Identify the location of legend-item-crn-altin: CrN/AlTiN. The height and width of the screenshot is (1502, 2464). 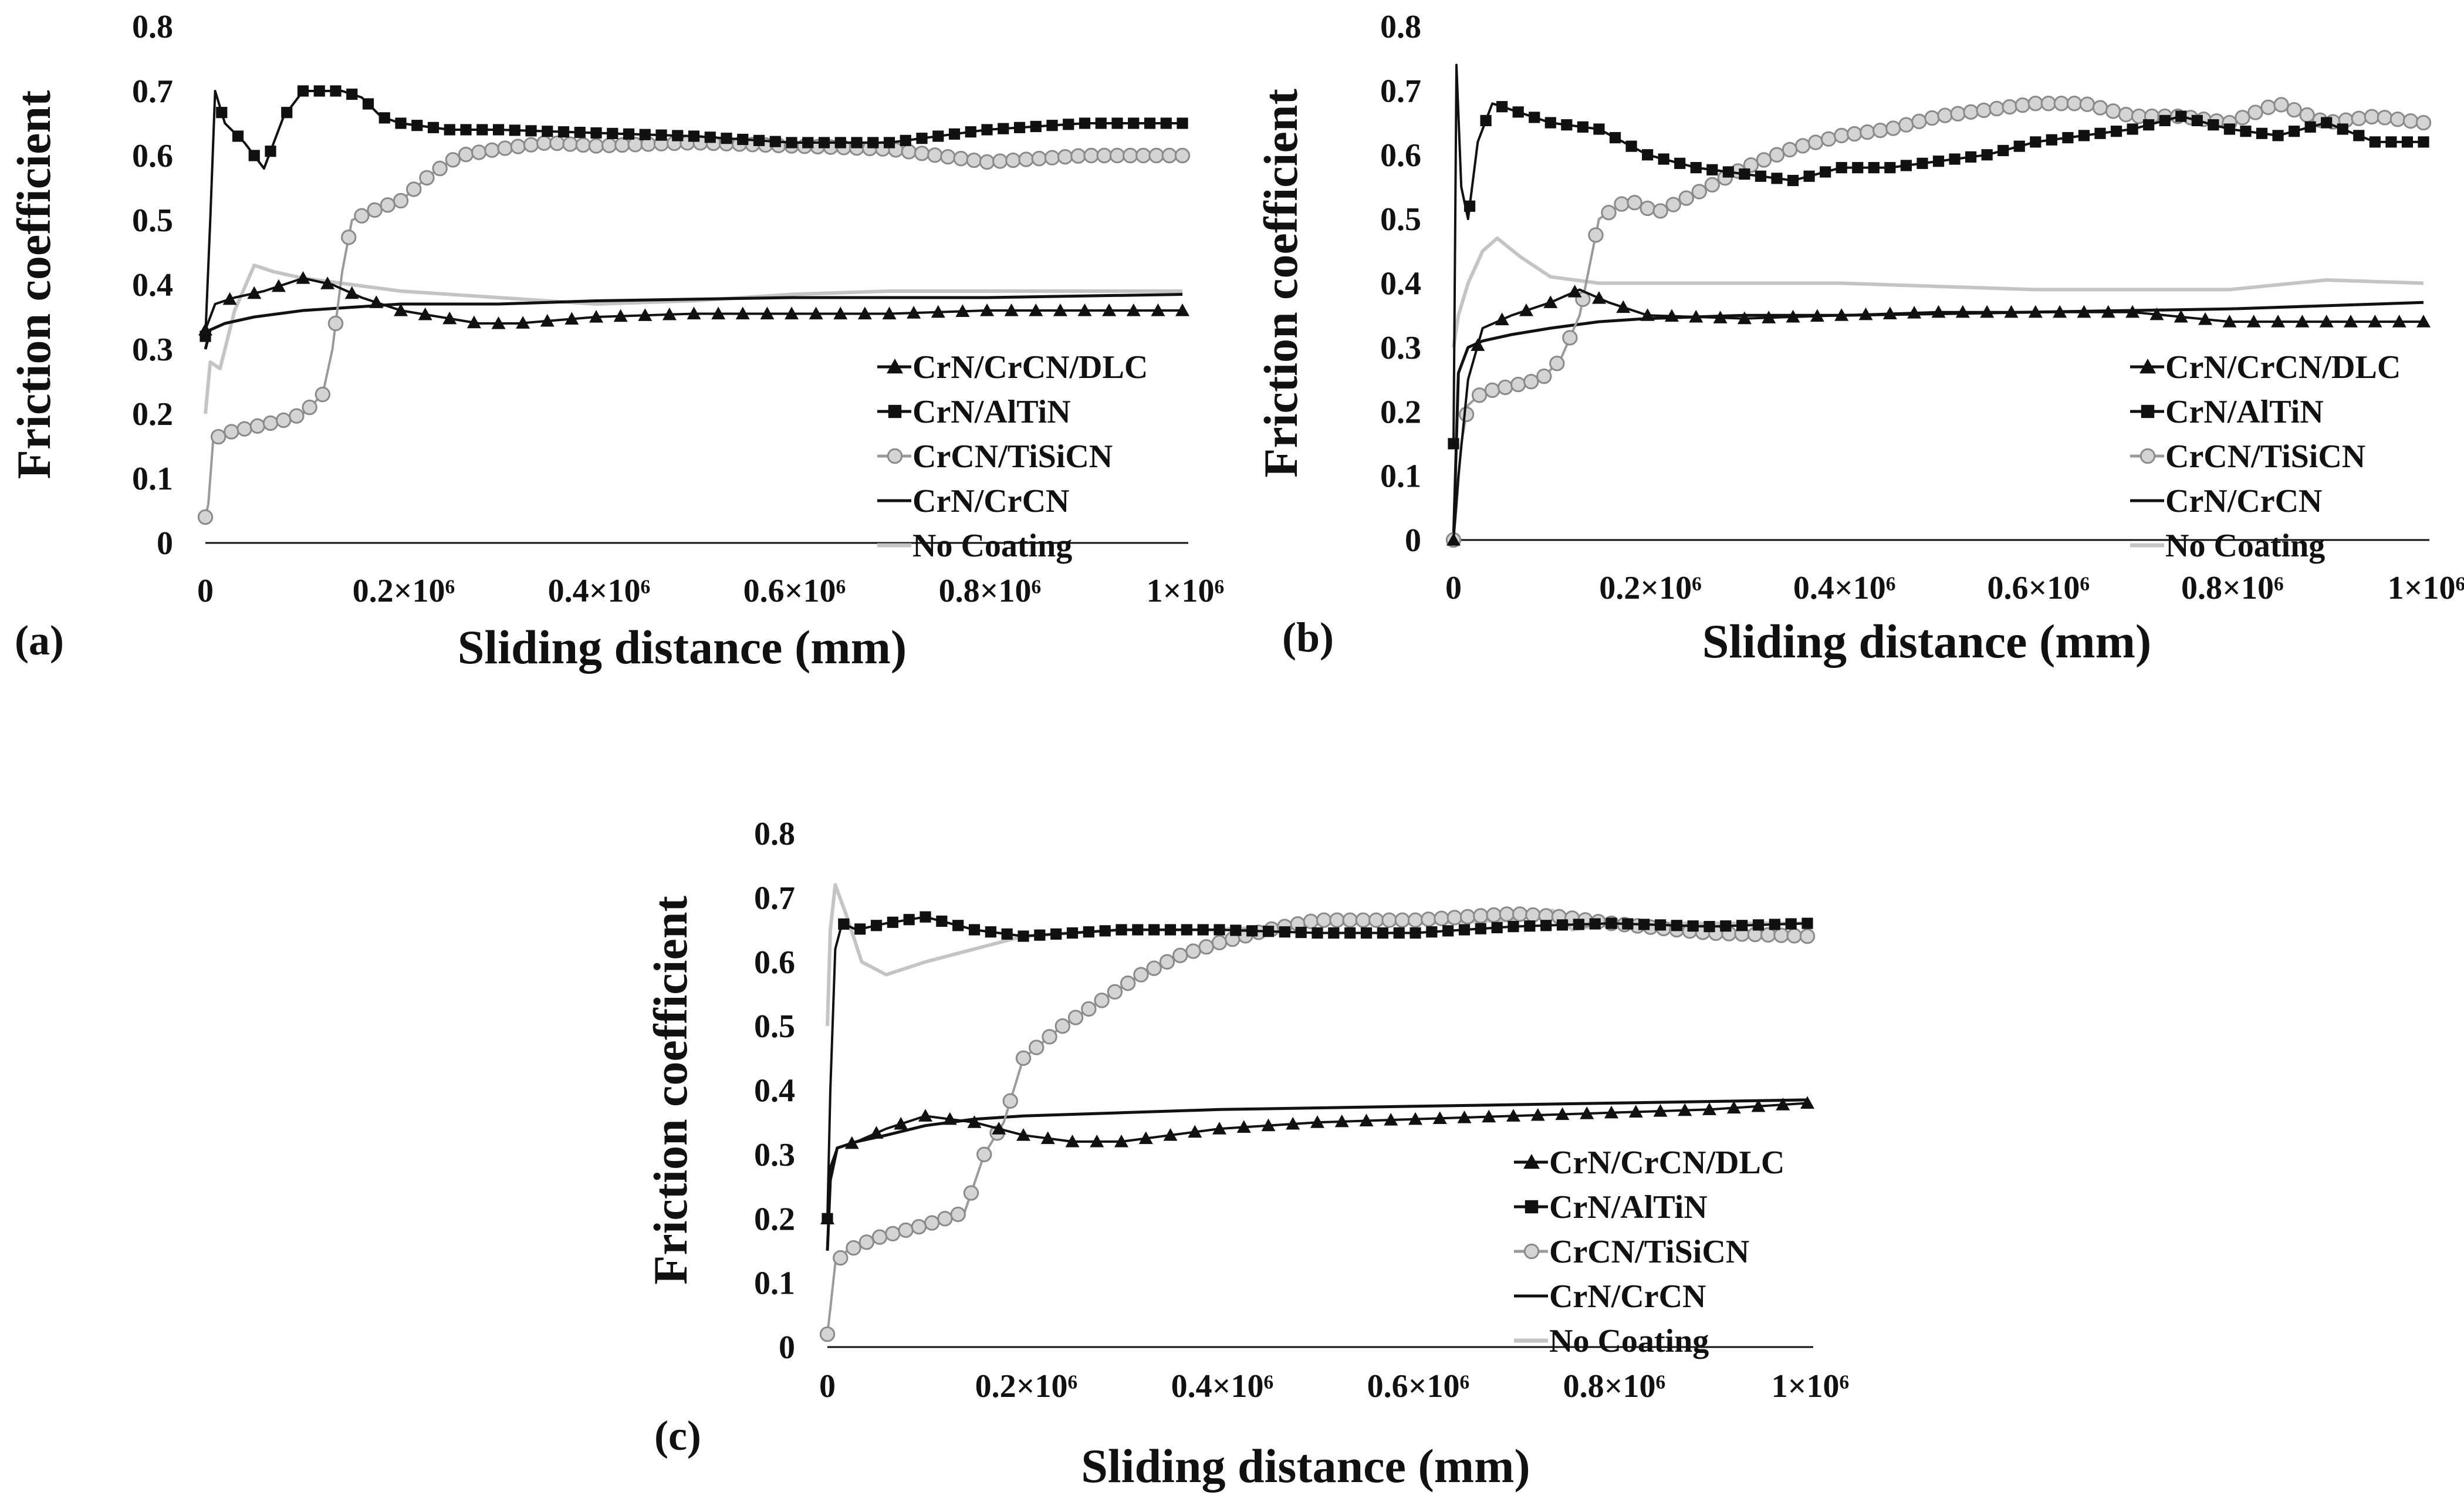
(1611, 1207).